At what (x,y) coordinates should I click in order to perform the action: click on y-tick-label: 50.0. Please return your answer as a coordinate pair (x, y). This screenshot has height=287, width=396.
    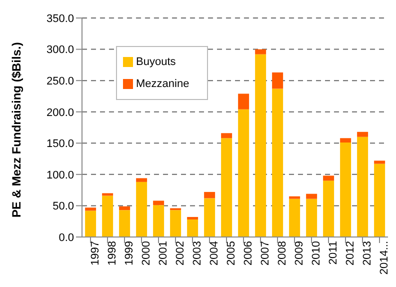
    Looking at the image, I should click on (63, 206).